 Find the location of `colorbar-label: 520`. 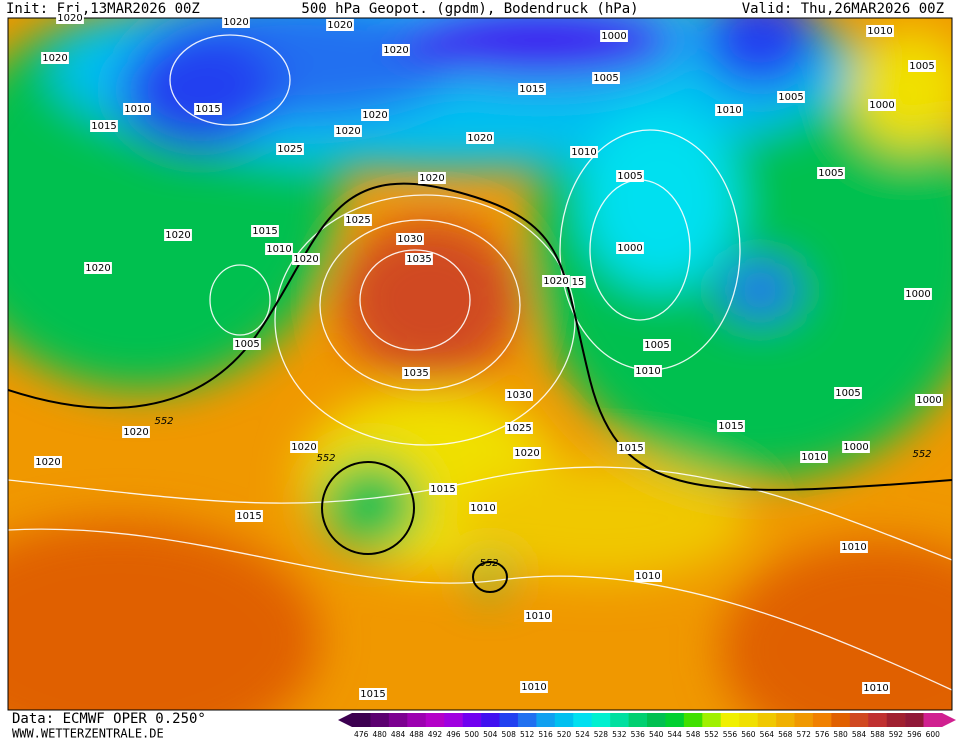

colorbar-label: 520 is located at coordinates (564, 734).